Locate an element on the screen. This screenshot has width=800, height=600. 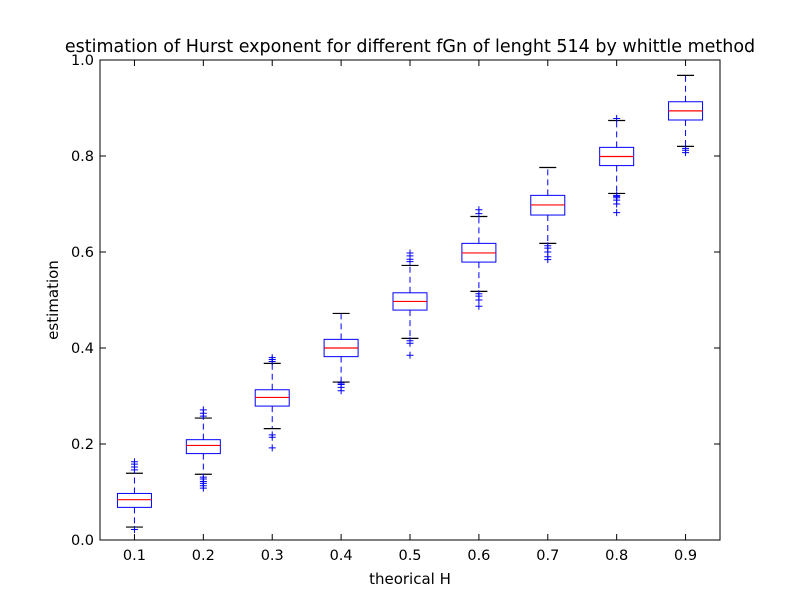
x-tick-label: 0.6 is located at coordinates (478, 556).